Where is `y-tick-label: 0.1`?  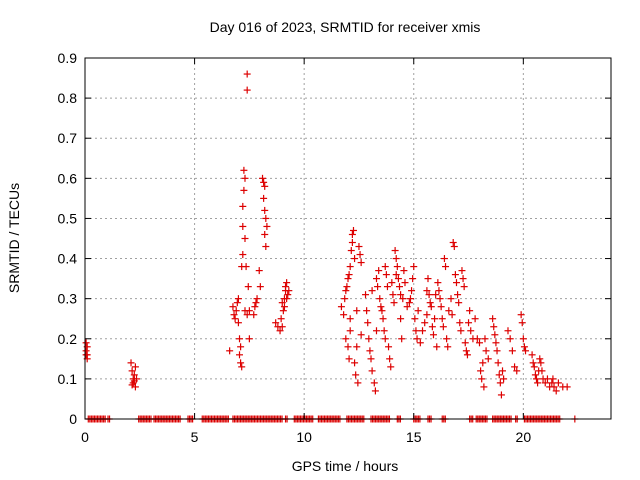 y-tick-label: 0.1 is located at coordinates (68, 379).